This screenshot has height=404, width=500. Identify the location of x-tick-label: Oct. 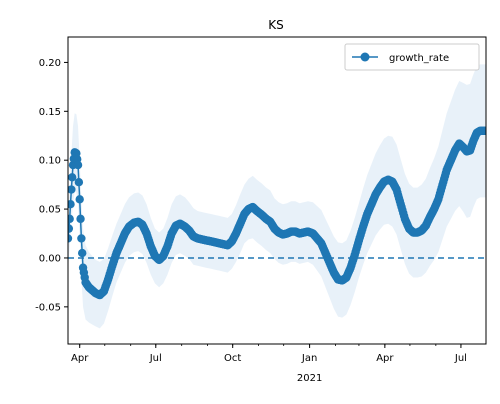
(232, 358).